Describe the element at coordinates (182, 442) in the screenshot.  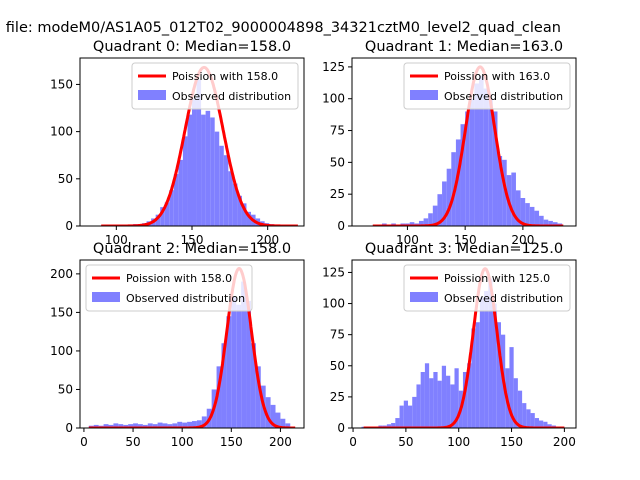
I see `x-tick-label: 100` at that location.